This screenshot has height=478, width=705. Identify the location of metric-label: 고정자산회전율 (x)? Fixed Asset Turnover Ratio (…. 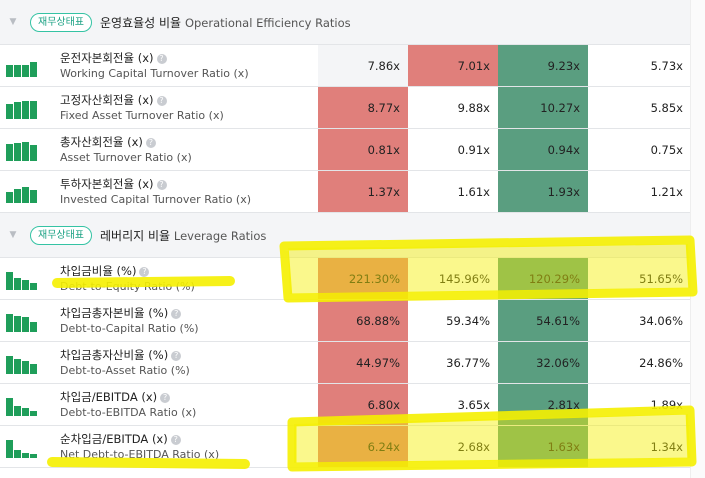
(184, 107).